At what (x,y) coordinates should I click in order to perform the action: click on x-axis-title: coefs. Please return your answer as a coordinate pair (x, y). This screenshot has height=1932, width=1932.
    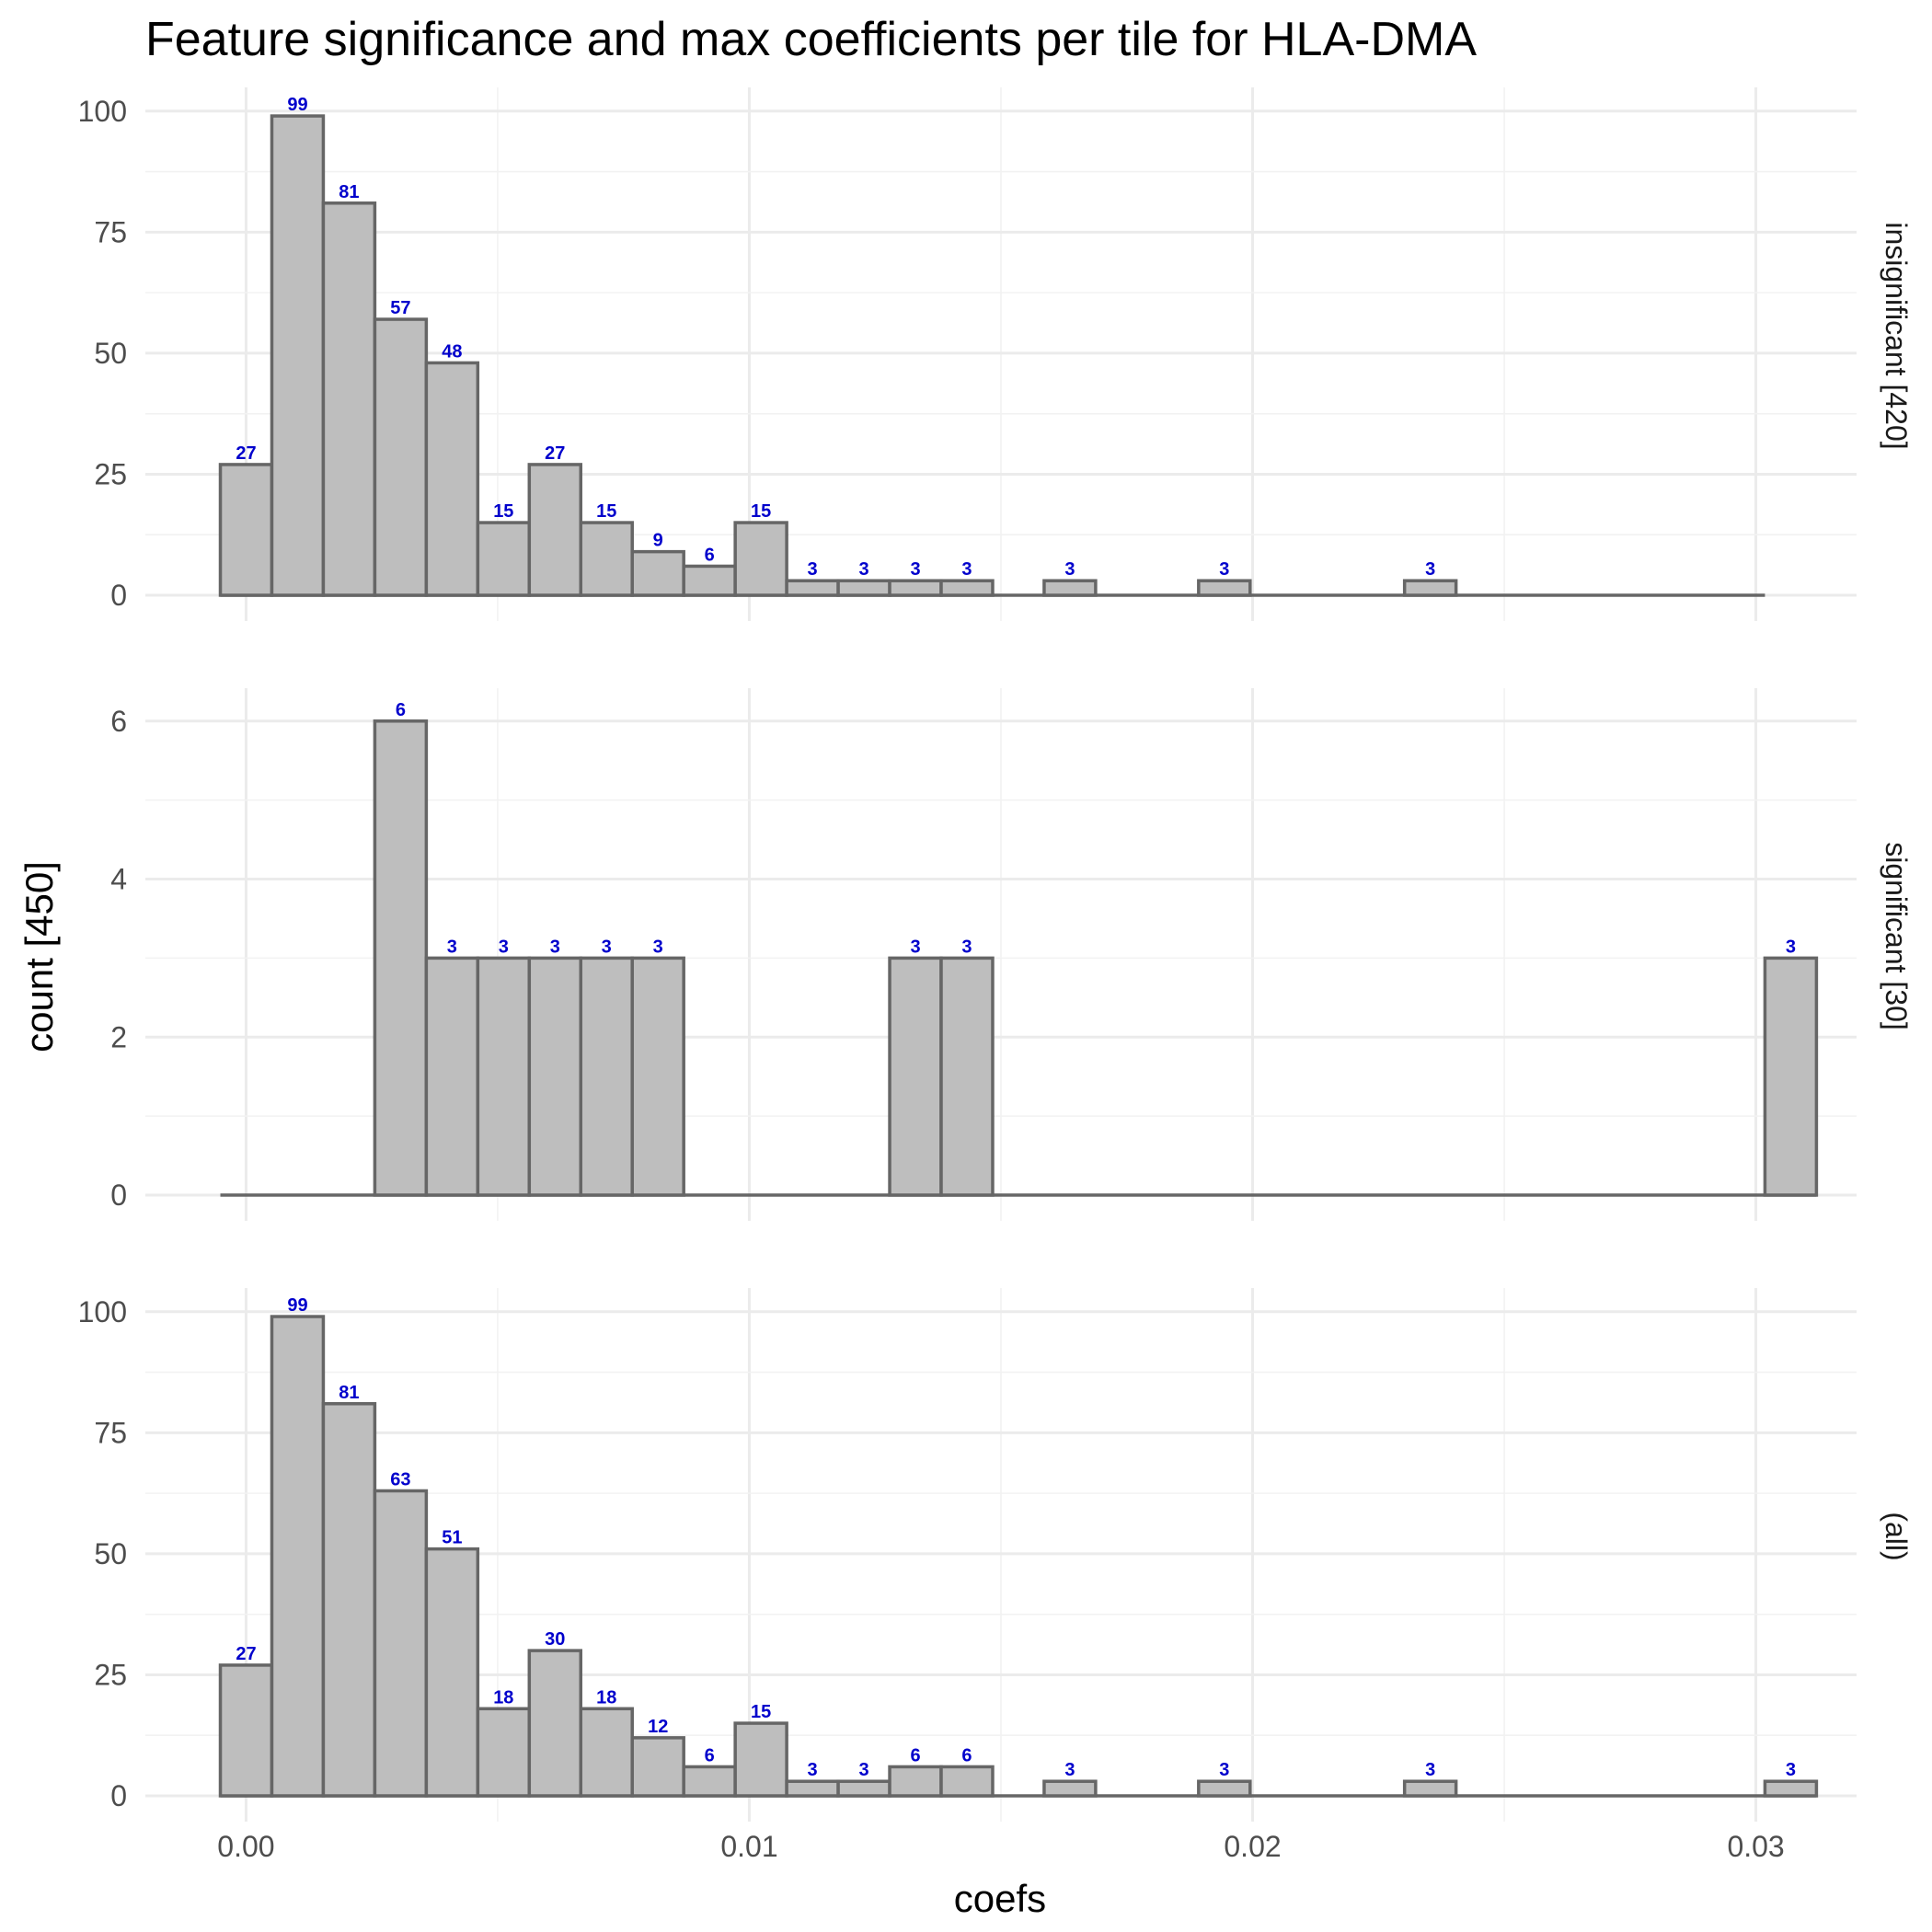
    Looking at the image, I should click on (1000, 1898).